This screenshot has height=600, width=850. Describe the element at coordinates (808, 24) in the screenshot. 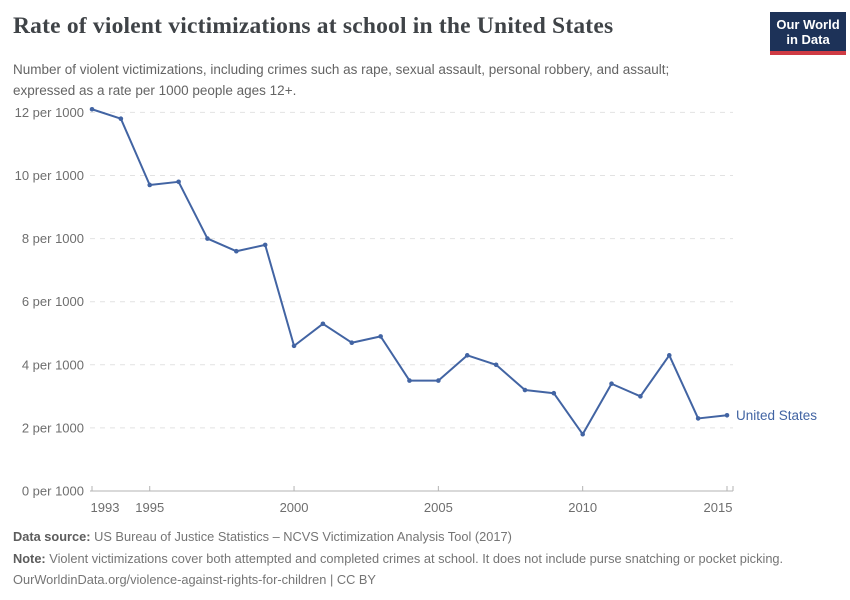

I see `owid-logo-line1: Our World` at that location.